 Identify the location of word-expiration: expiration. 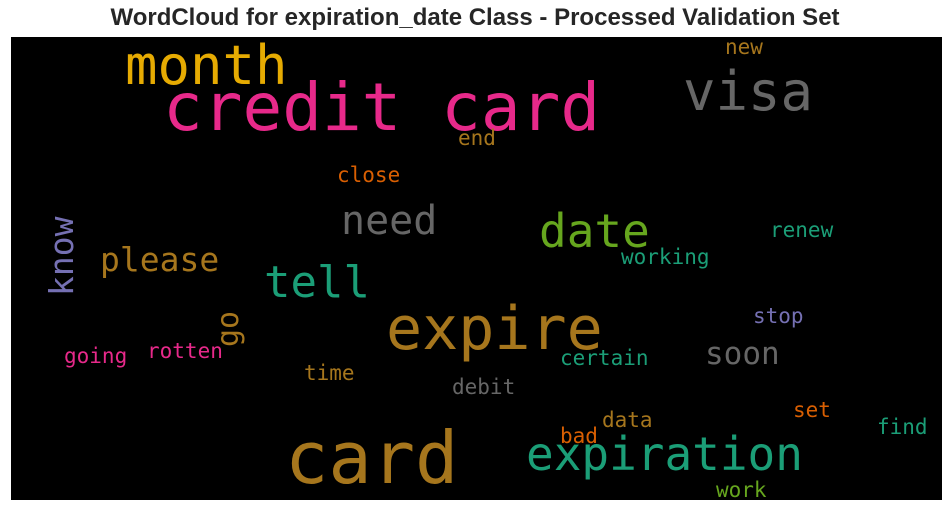
(664, 454).